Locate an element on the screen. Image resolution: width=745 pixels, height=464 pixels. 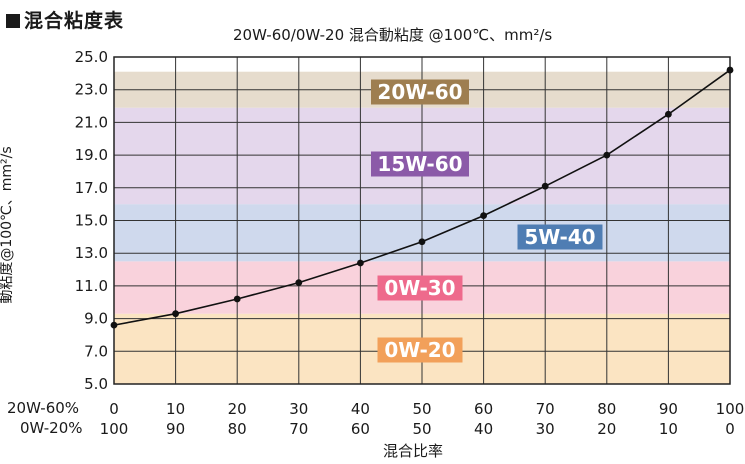
y-tick-label: 25.0 is located at coordinates (91, 57).